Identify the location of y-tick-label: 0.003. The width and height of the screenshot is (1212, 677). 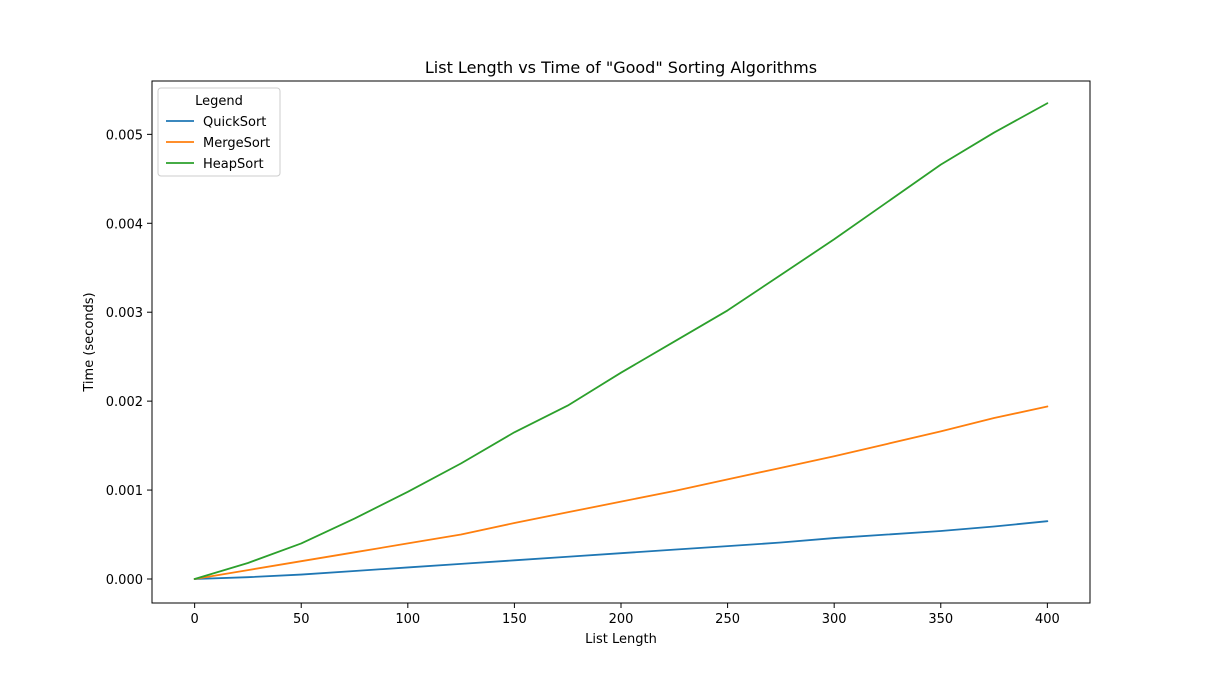
(124, 313).